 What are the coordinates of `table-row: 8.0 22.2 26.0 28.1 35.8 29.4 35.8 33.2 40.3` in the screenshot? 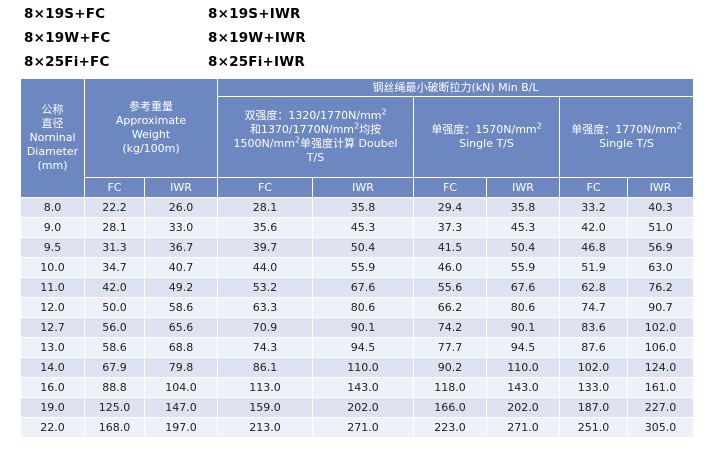 It's located at (357, 207).